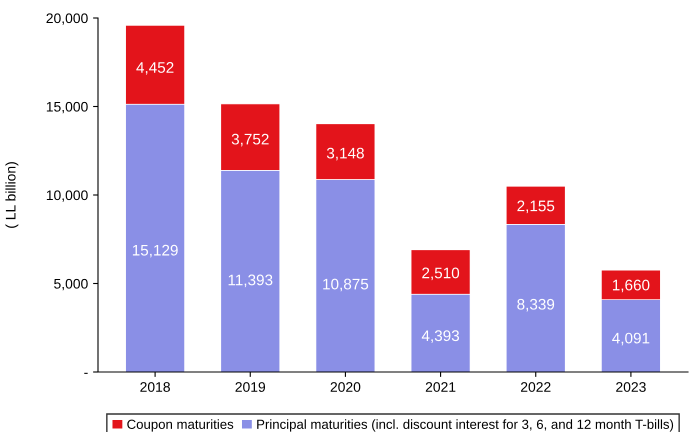 The image size is (692, 432). I want to click on data-label: 4,393, so click(441, 336).